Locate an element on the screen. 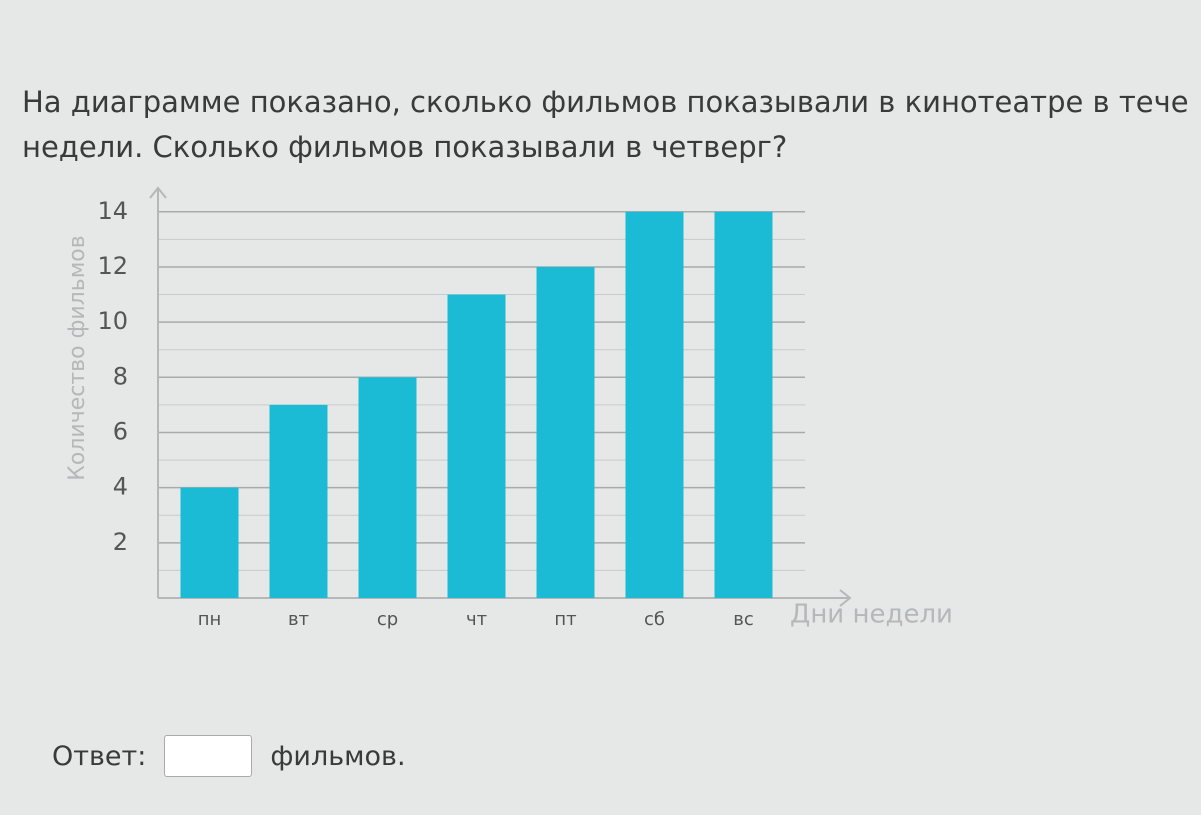 Image resolution: width=1201 pixels, height=815 pixels. x-axis-label: Дни недели is located at coordinates (871, 615).